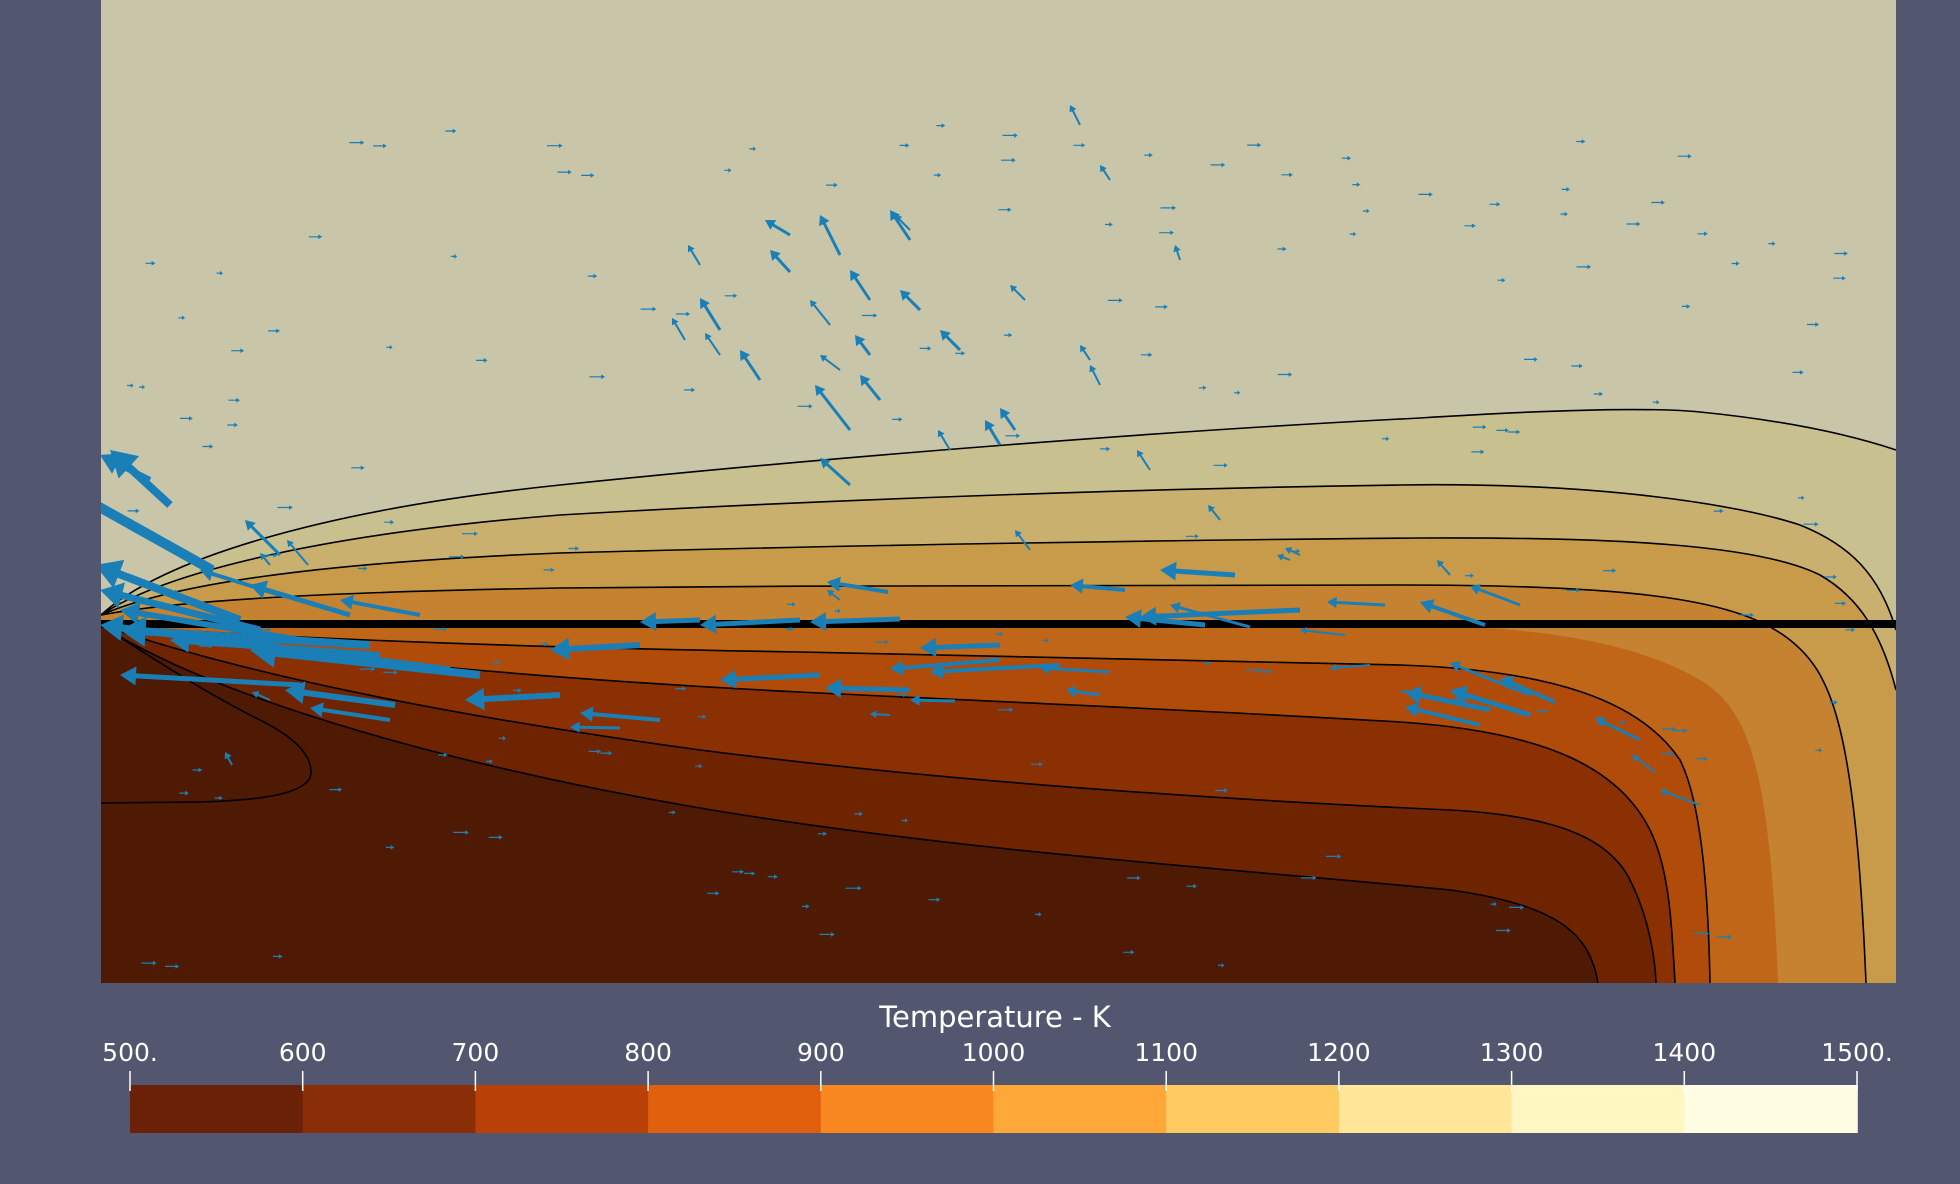 The height and width of the screenshot is (1184, 1960). I want to click on colorbar-tick-label: 800, so click(648, 1052).